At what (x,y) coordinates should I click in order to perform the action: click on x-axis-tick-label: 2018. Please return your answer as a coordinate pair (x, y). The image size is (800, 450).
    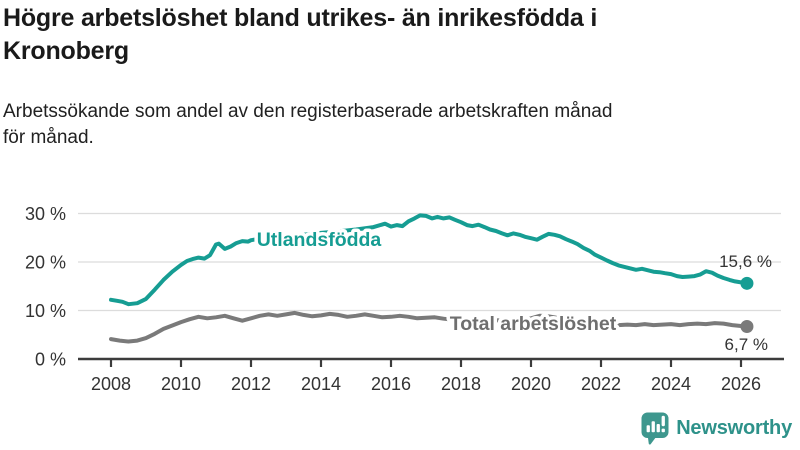
    Looking at the image, I should click on (461, 384).